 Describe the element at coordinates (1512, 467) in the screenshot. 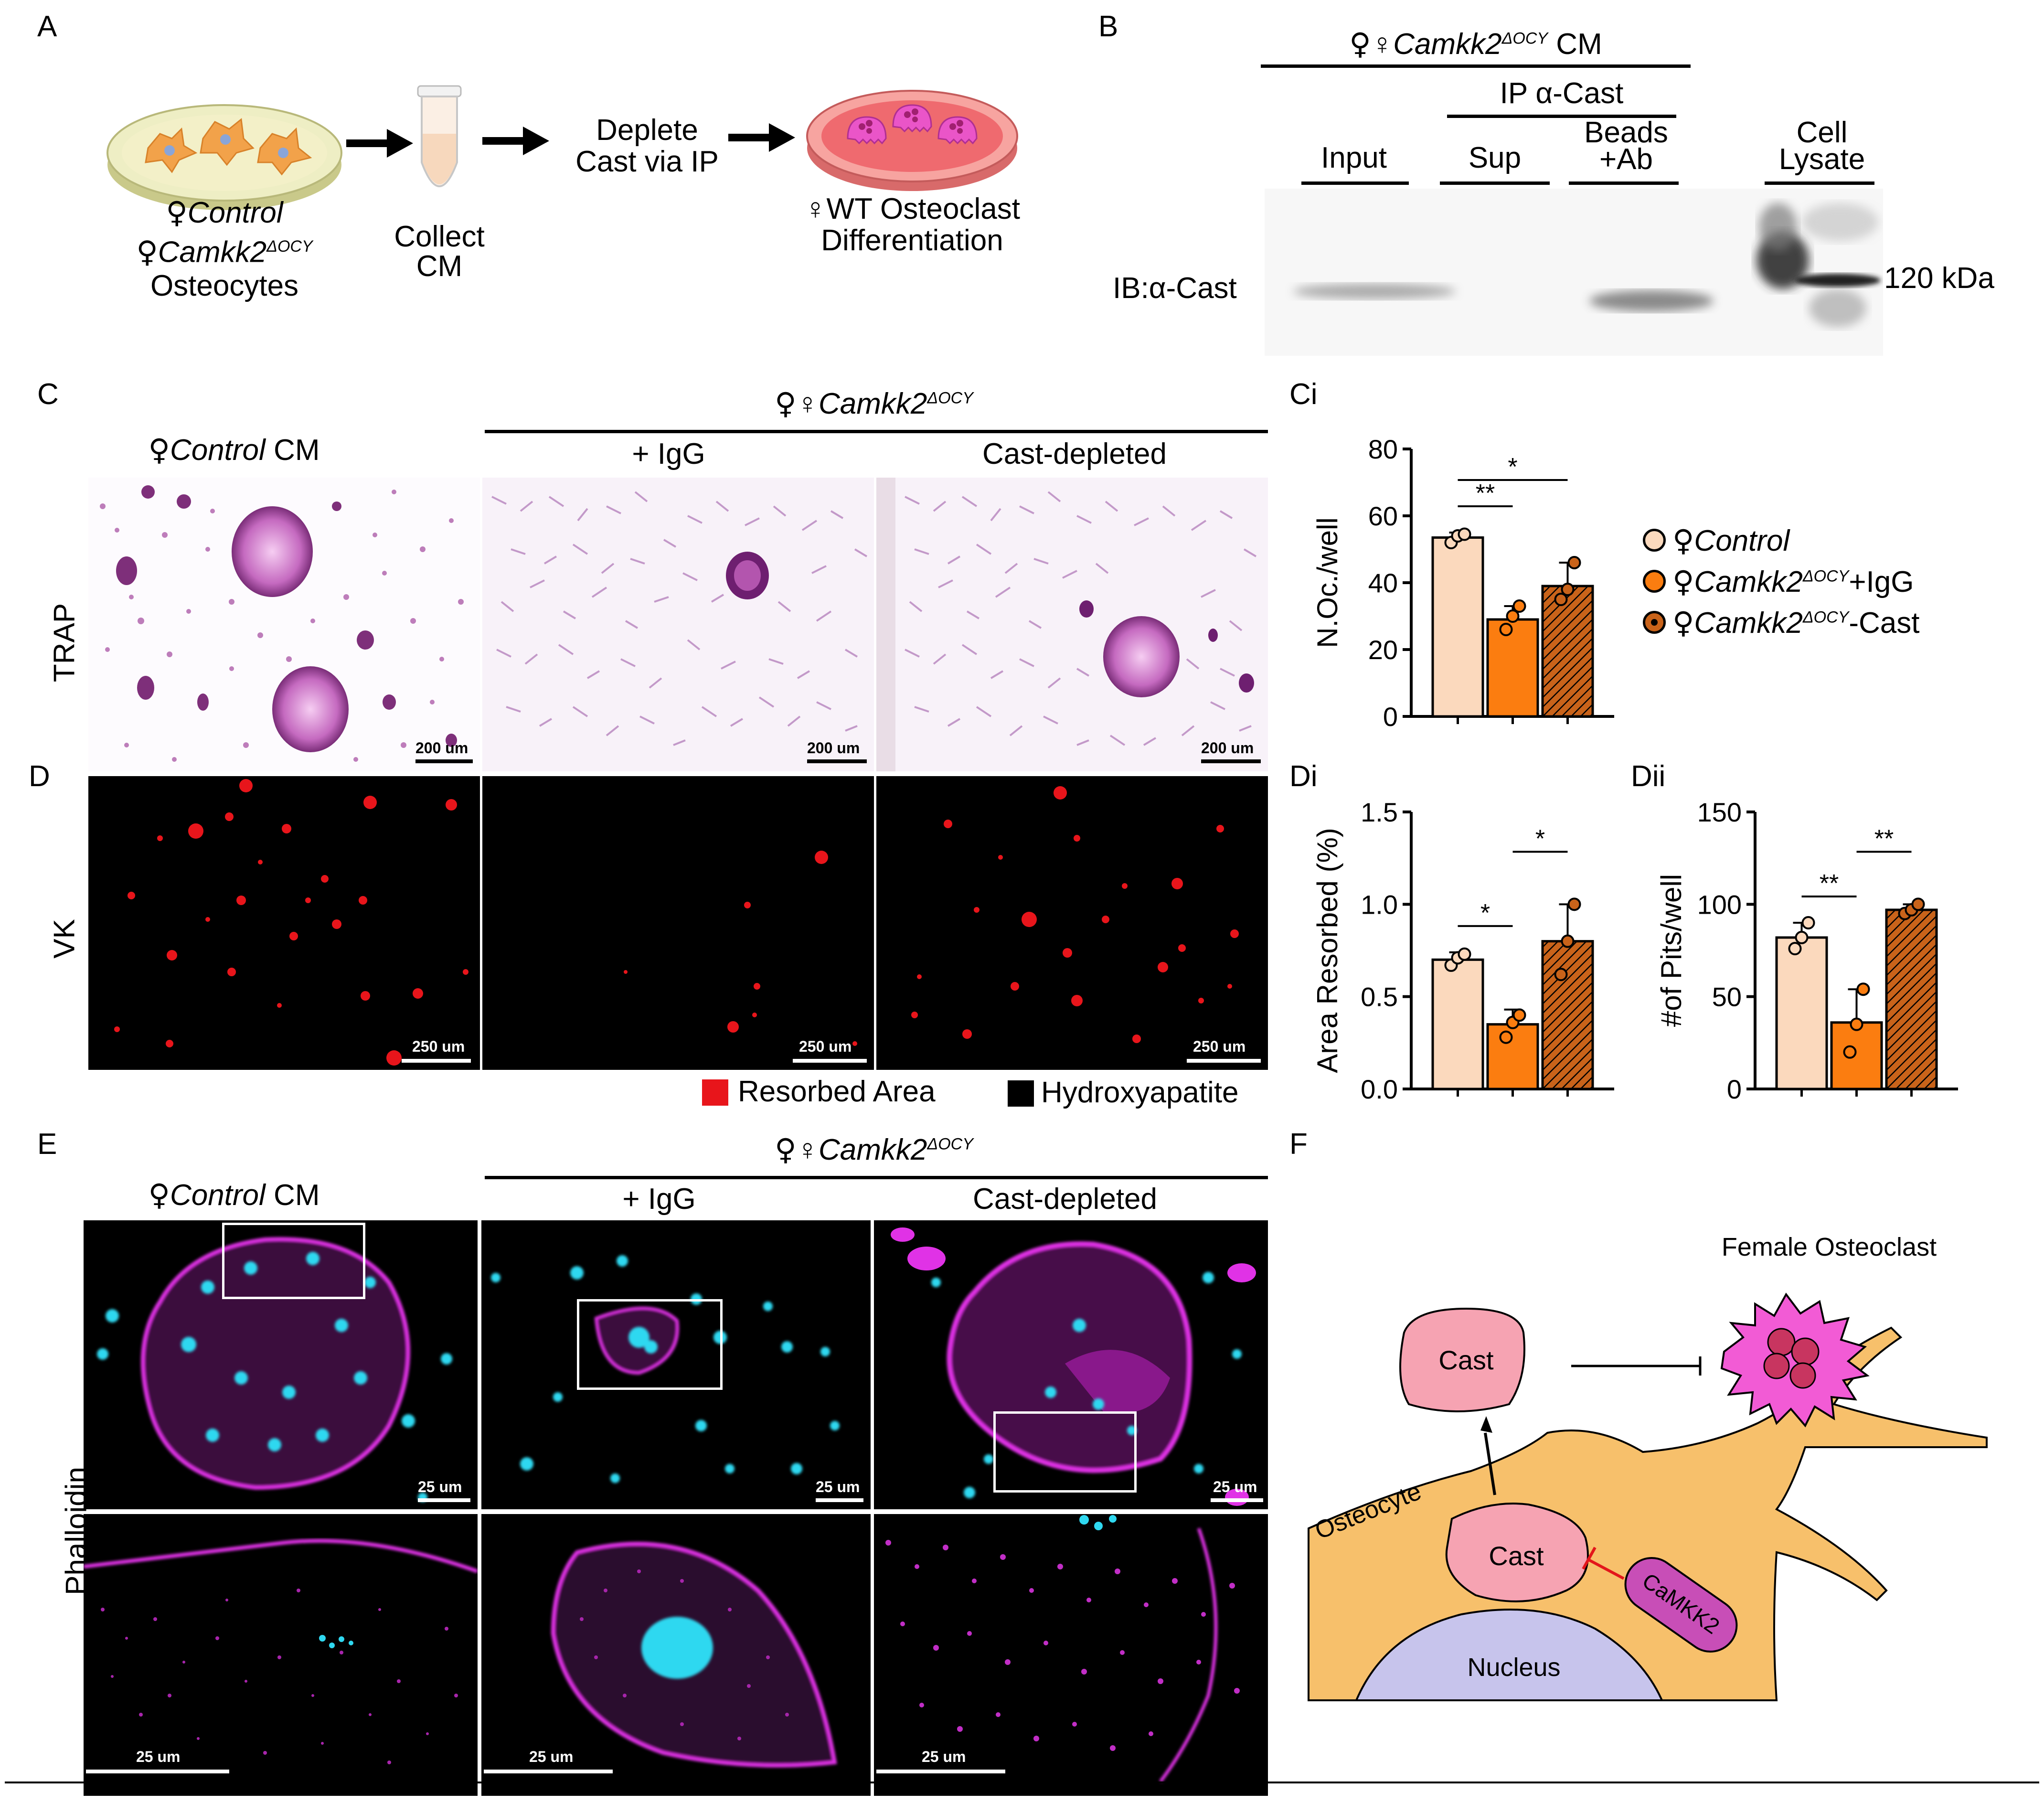

I see `significance-label: *` at that location.